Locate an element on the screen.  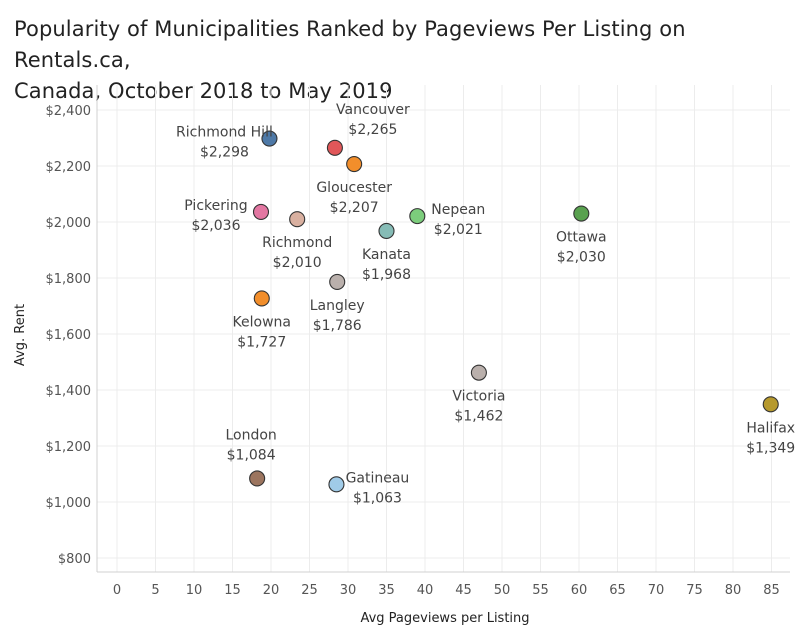
x-tick-label: 80 is located at coordinates (733, 590).